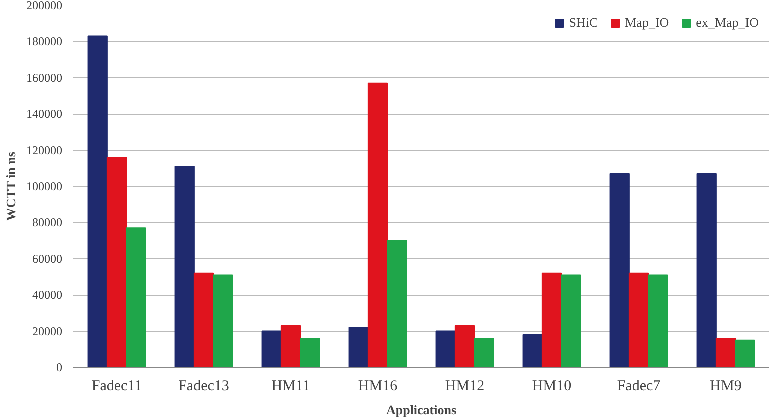 This screenshot has height=420, width=774. Describe the element at coordinates (421, 410) in the screenshot. I see `x-axis-title: Applications` at that location.